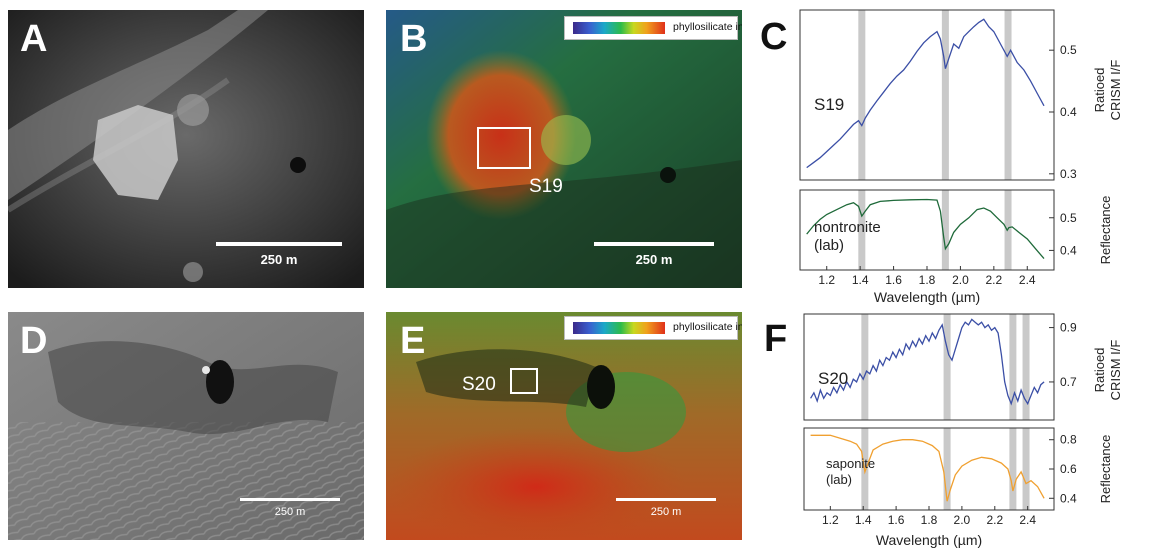 This screenshot has height=552, width=1176. I want to click on series-saponite, so click(927, 468).